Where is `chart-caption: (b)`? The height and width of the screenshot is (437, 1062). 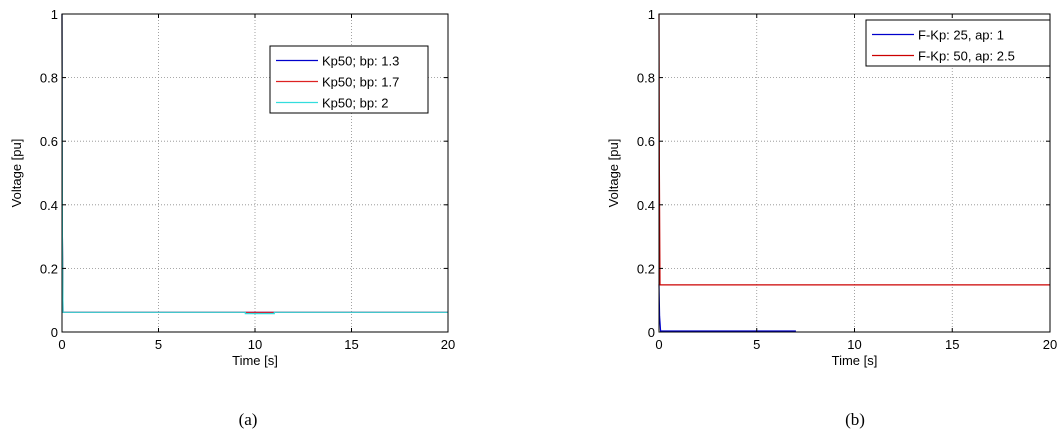
chart-caption: (b) is located at coordinates (855, 419).